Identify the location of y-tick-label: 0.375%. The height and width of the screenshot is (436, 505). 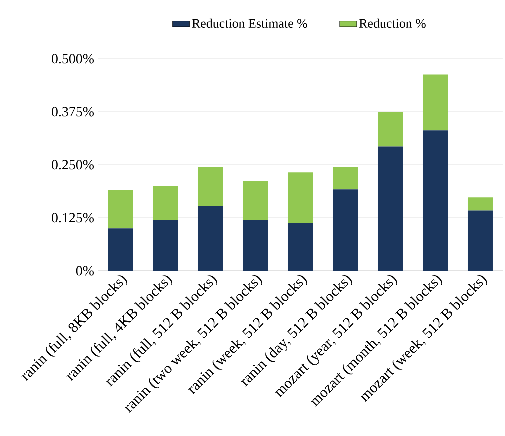
(73, 112).